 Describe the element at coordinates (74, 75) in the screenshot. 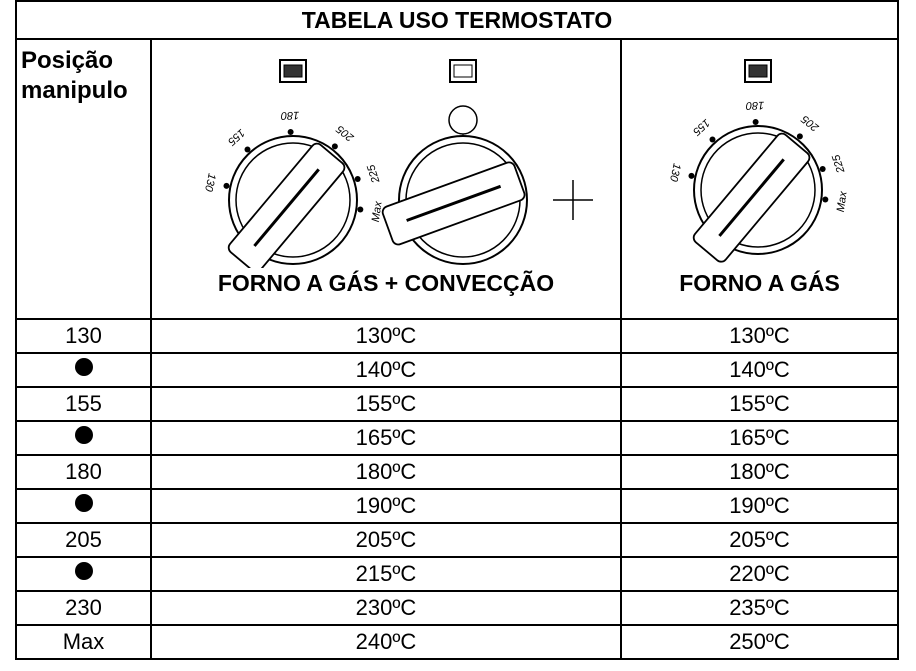

I see `header-text: Posição manipulo` at that location.